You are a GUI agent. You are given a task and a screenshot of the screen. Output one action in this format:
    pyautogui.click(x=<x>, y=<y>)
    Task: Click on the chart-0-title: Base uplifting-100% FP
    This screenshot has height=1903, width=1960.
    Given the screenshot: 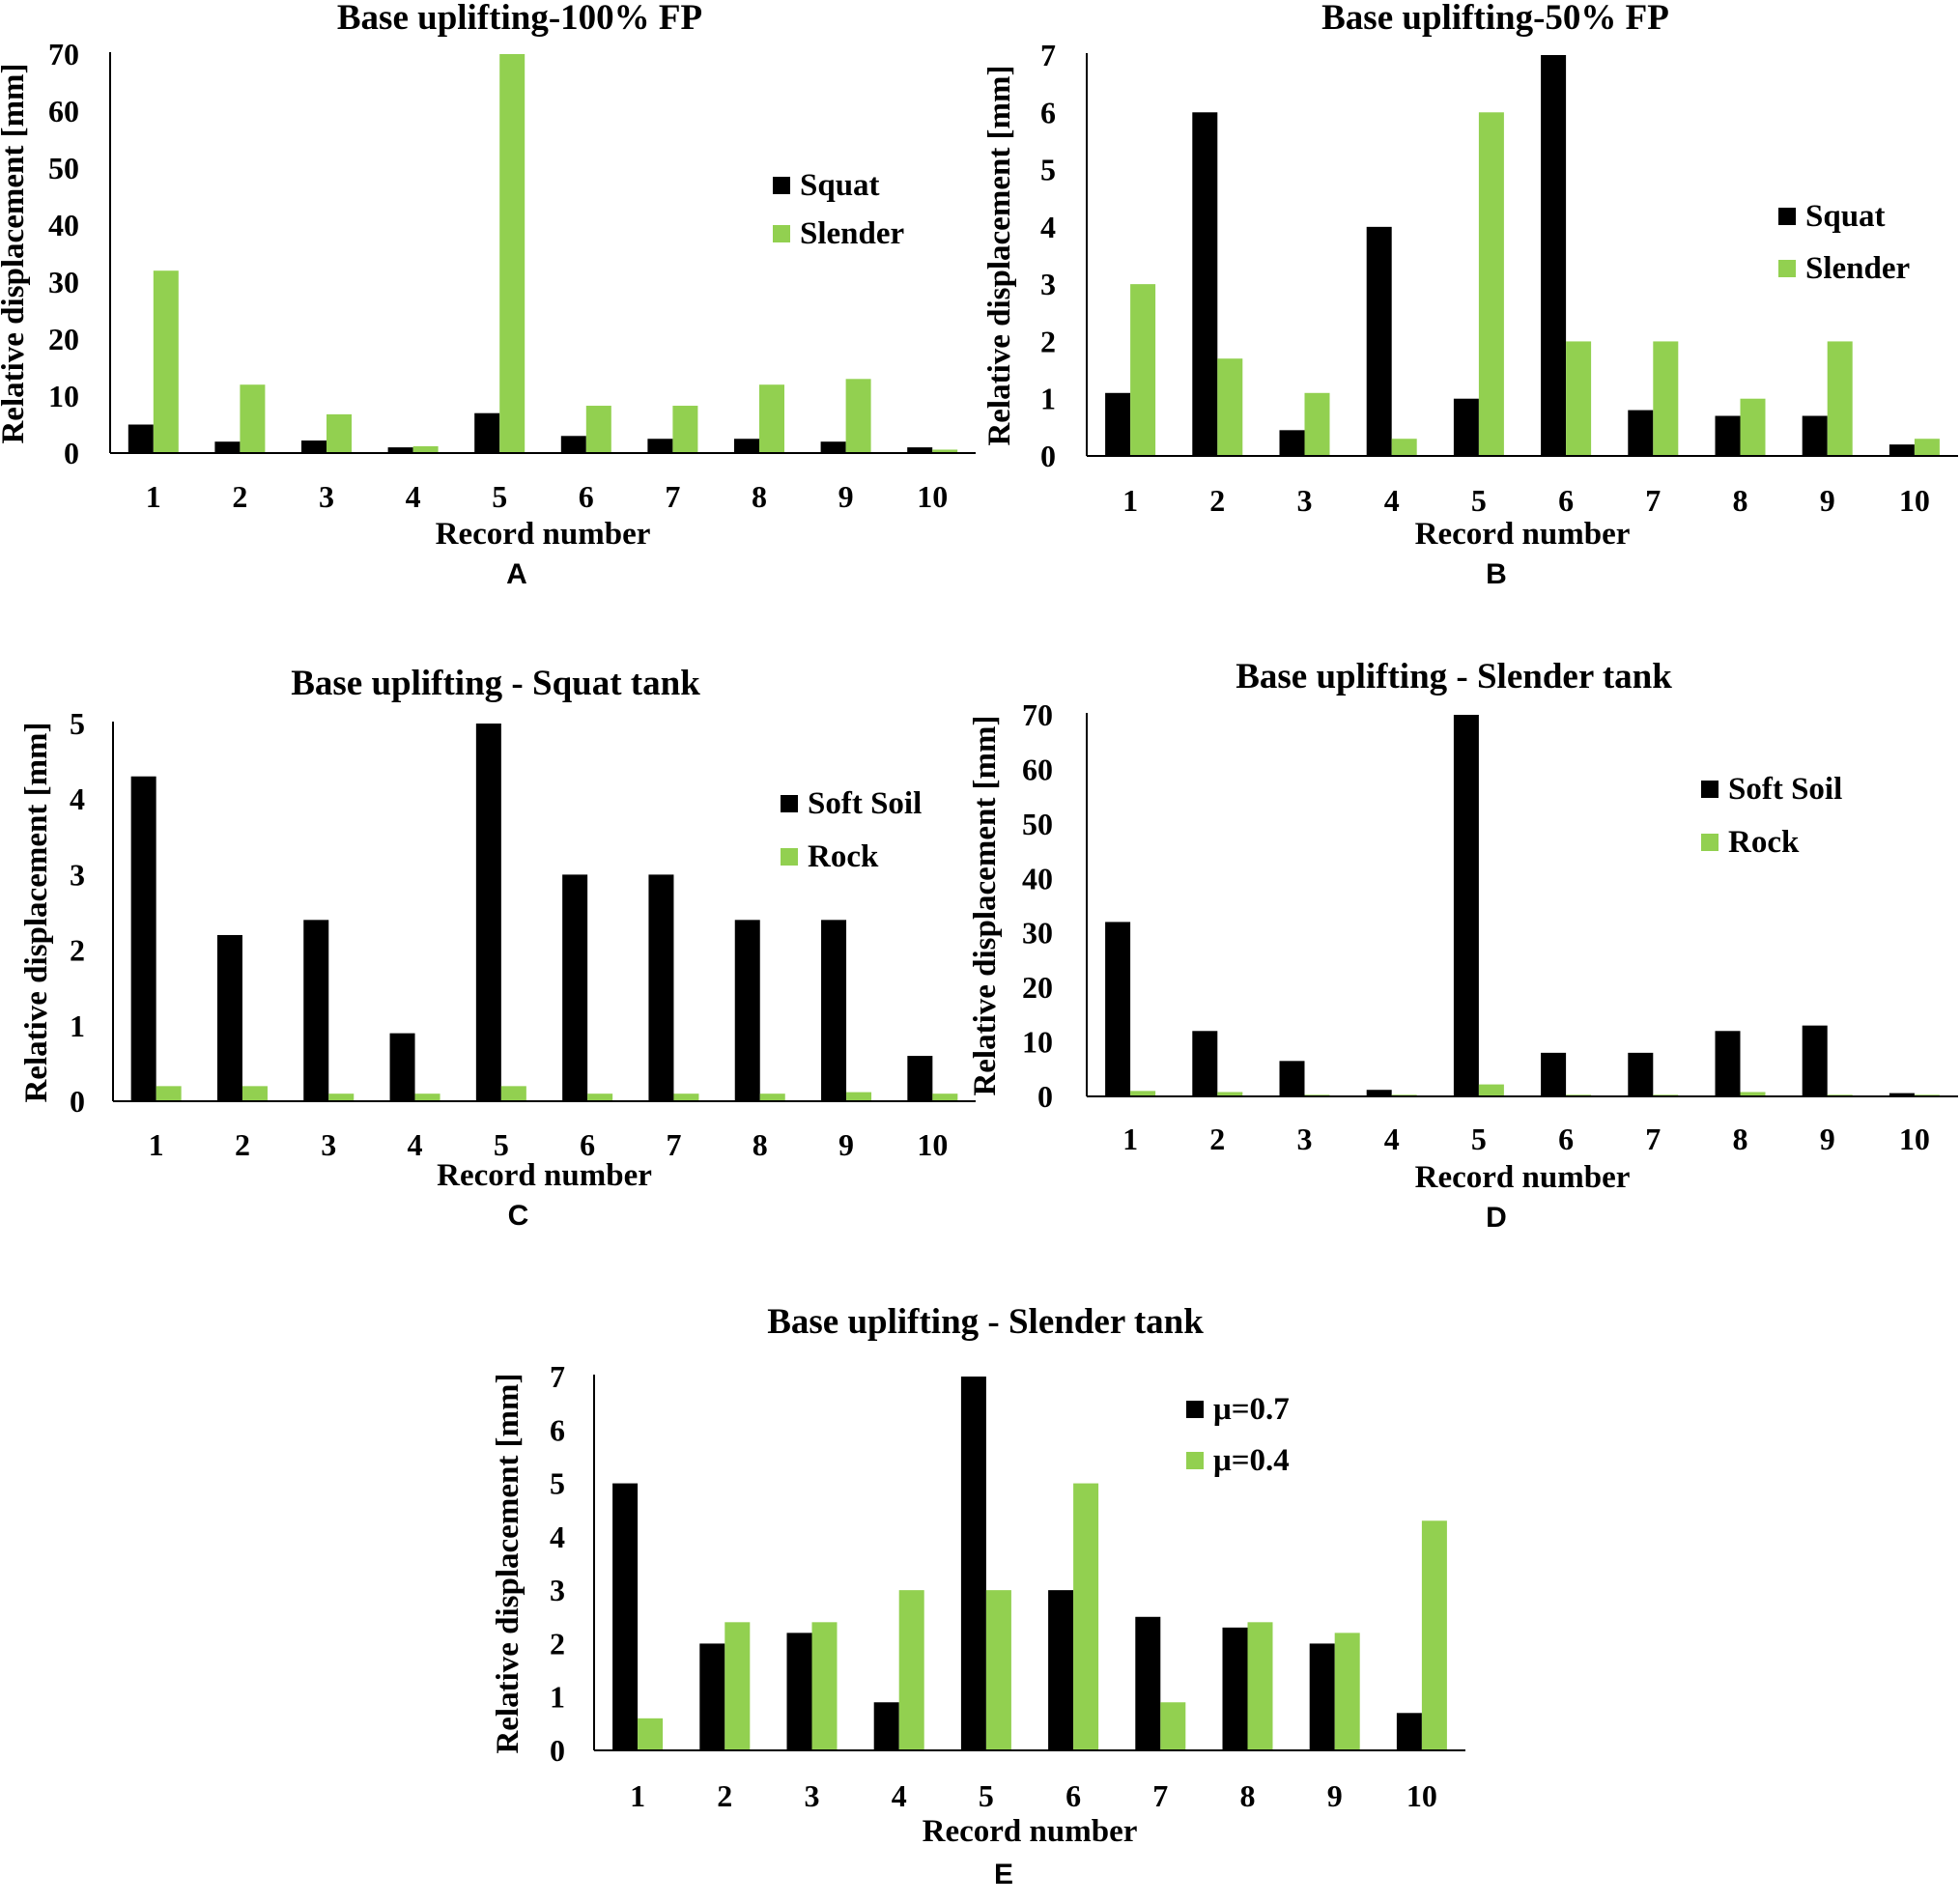 What is the action you would take?
    pyautogui.click(x=520, y=19)
    